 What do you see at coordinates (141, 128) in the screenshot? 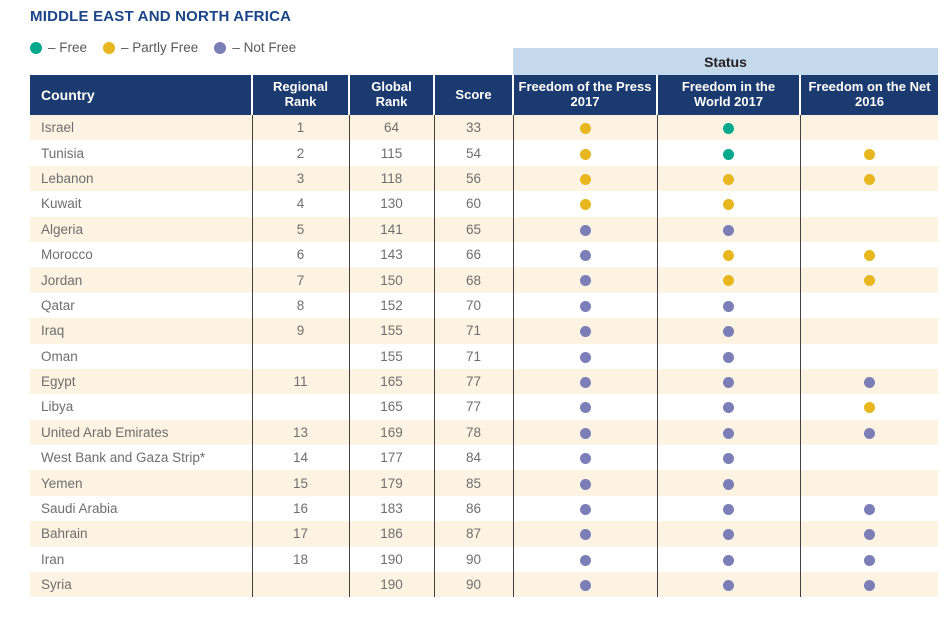
I see `country-cell: Israel` at bounding box center [141, 128].